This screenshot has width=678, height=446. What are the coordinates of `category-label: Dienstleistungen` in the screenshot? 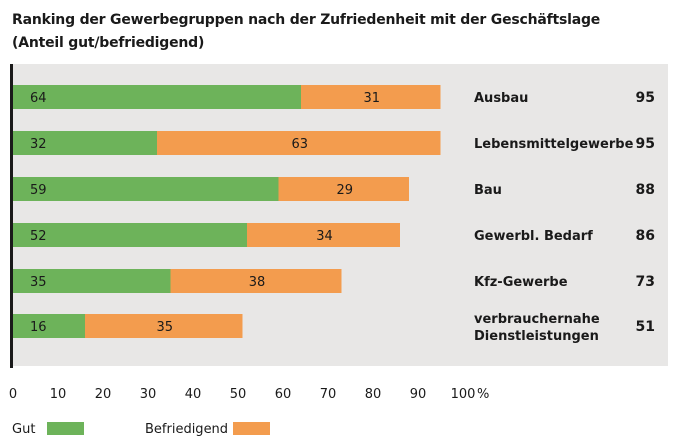 It's located at (536, 336).